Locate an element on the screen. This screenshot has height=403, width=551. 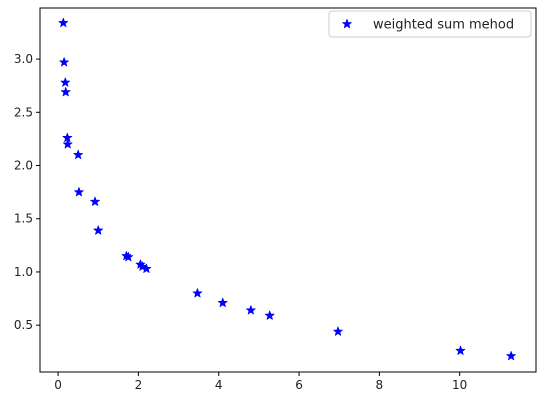
y-tick-label: 1.5 is located at coordinates (23, 219).